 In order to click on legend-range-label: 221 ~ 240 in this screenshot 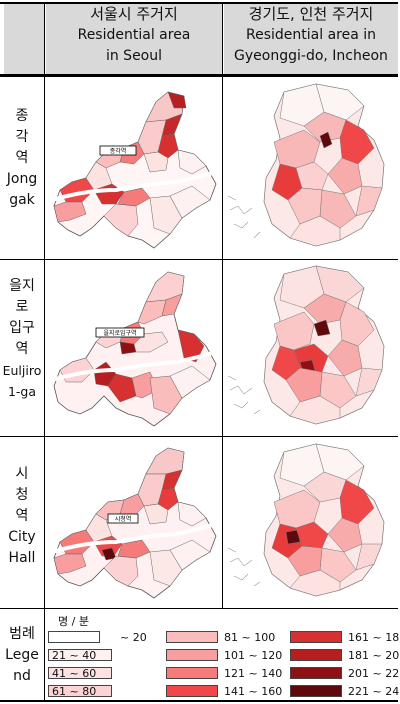, I will do `click(374, 691)`.